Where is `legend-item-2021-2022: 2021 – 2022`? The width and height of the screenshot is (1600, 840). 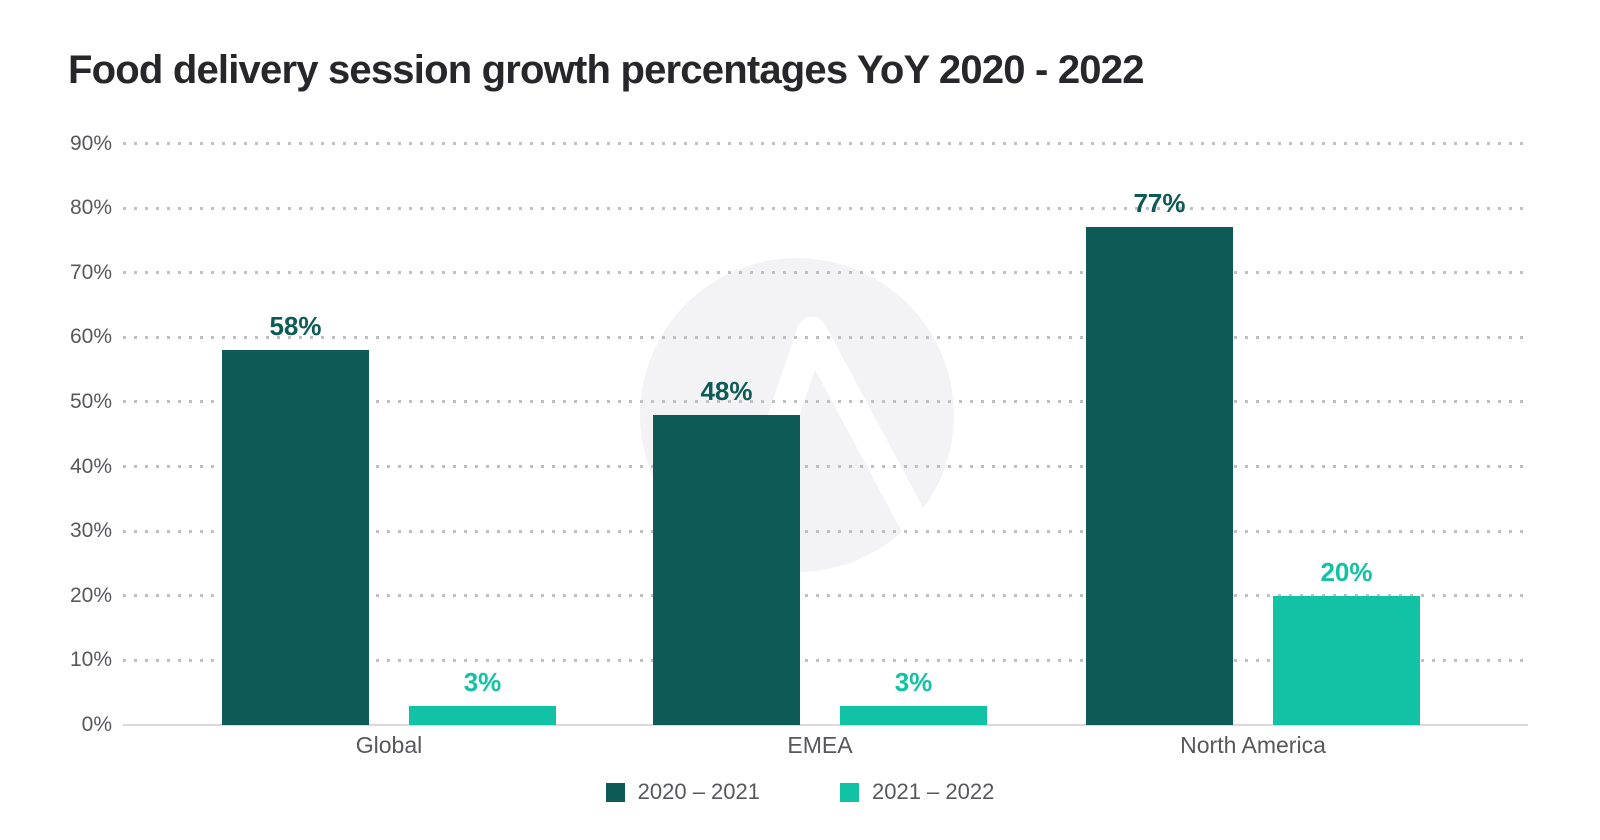
legend-item-2021-2022: 2021 – 2022 is located at coordinates (917, 792).